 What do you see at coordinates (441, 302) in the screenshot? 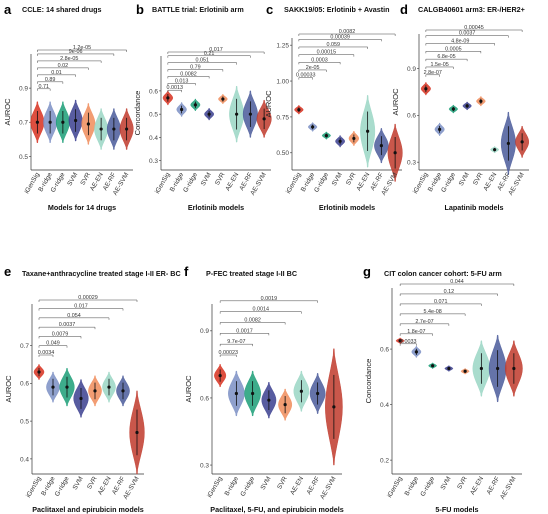
I see `p-value-label: 0.071` at bounding box center [441, 302].